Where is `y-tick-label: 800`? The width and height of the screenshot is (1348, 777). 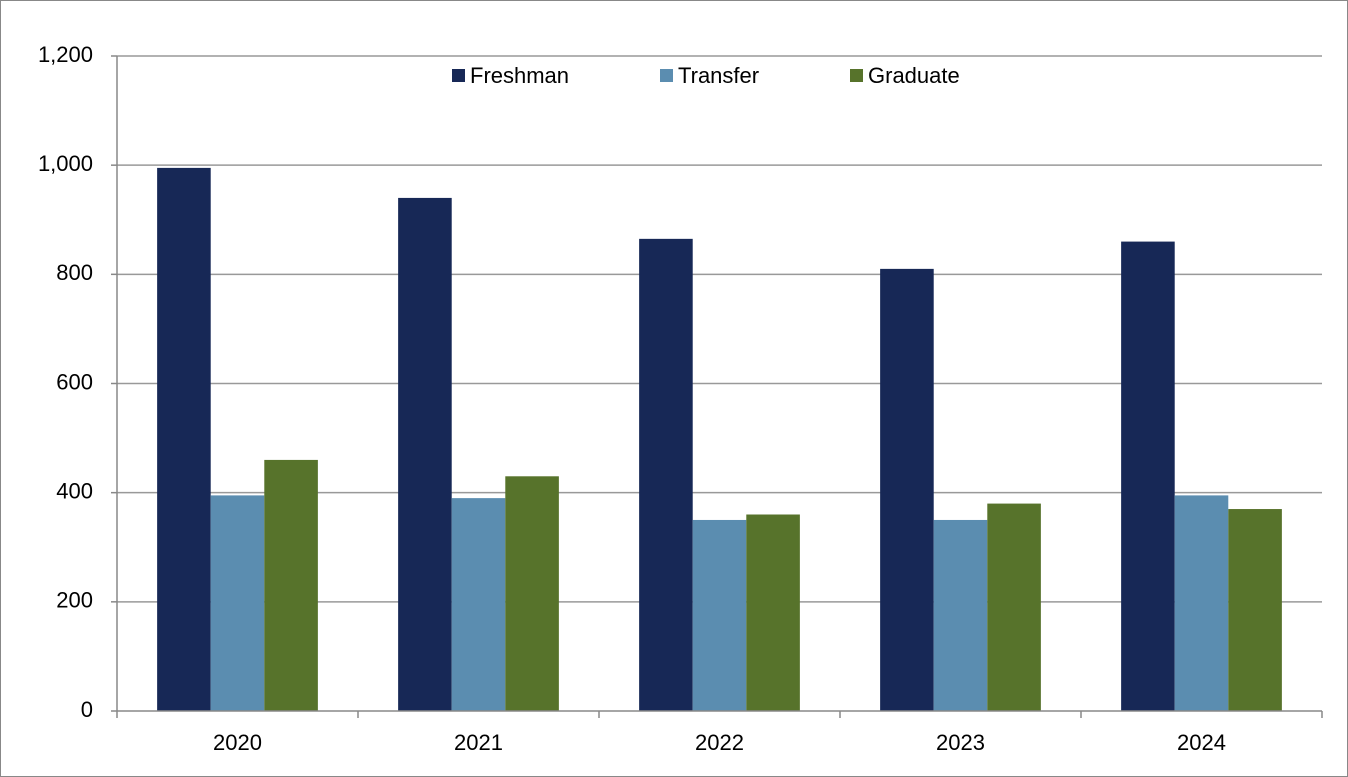
y-tick-label: 800 is located at coordinates (74, 272).